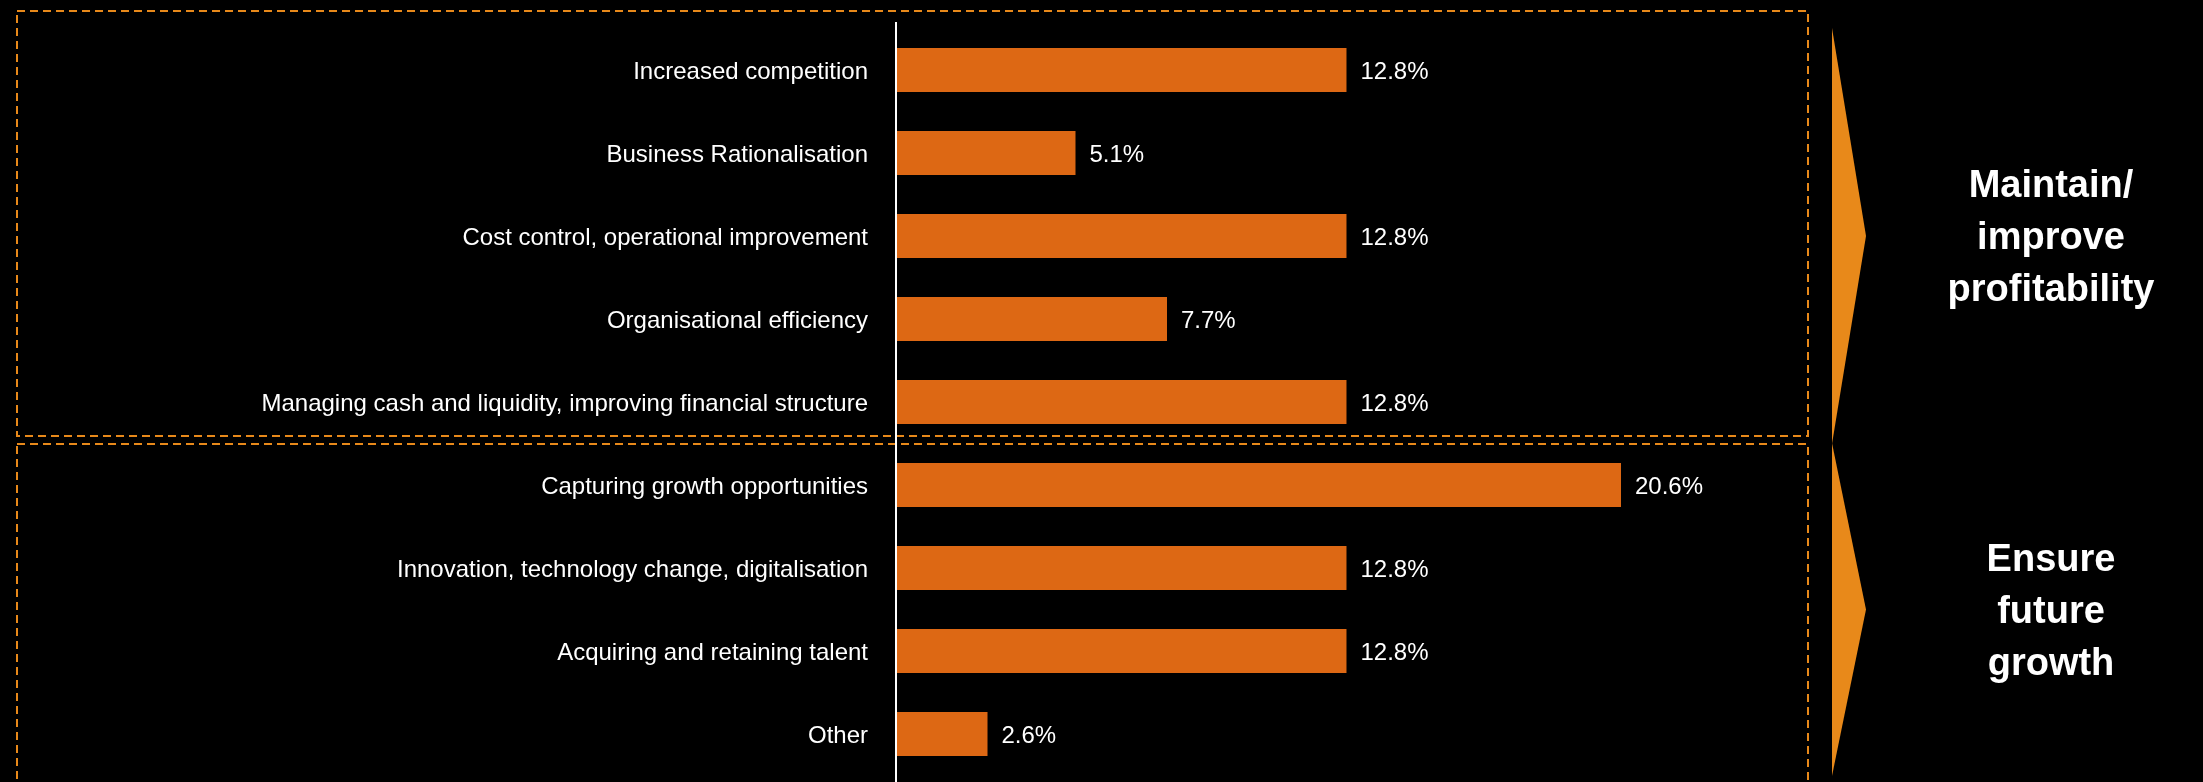 This screenshot has height=782, width=2203. I want to click on y-tick-label: Increased competition, so click(750, 70).